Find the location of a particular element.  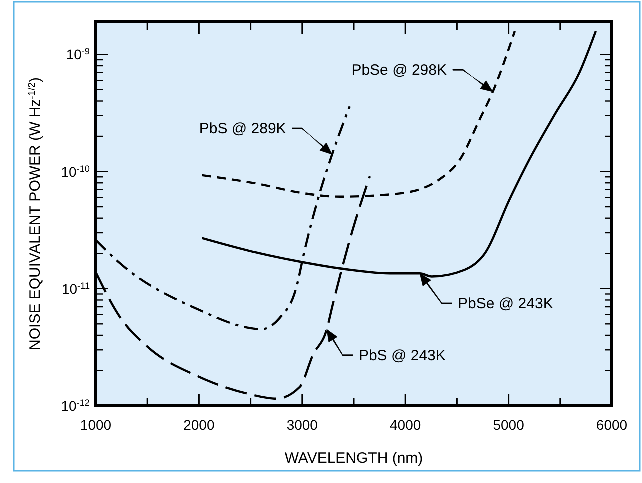

series-label: PbSe @ 298K is located at coordinates (400, 70).